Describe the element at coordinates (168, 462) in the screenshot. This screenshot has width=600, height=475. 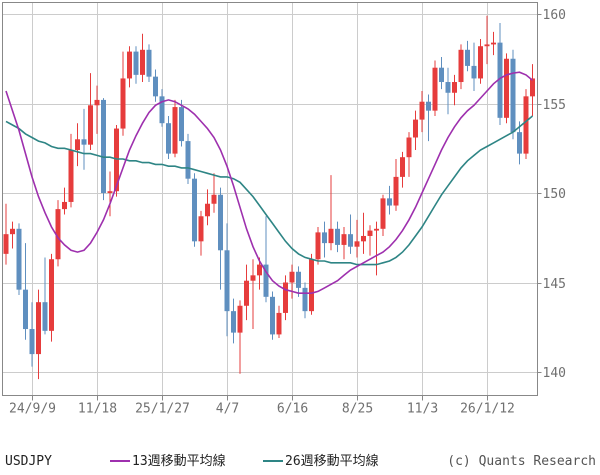
I see `legend-item-13w-ma: 13週移動平均線` at that location.